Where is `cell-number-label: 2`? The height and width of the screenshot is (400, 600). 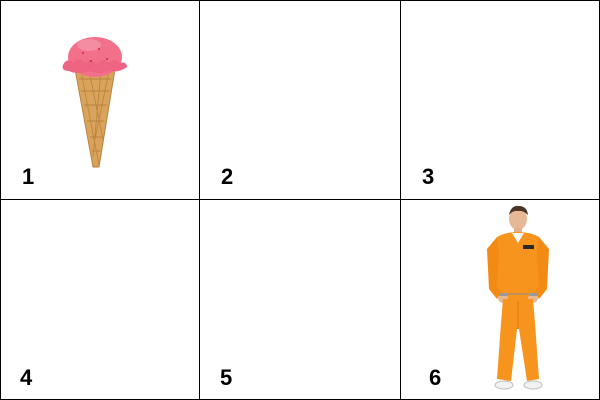 cell-number-label: 2 is located at coordinates (227, 176).